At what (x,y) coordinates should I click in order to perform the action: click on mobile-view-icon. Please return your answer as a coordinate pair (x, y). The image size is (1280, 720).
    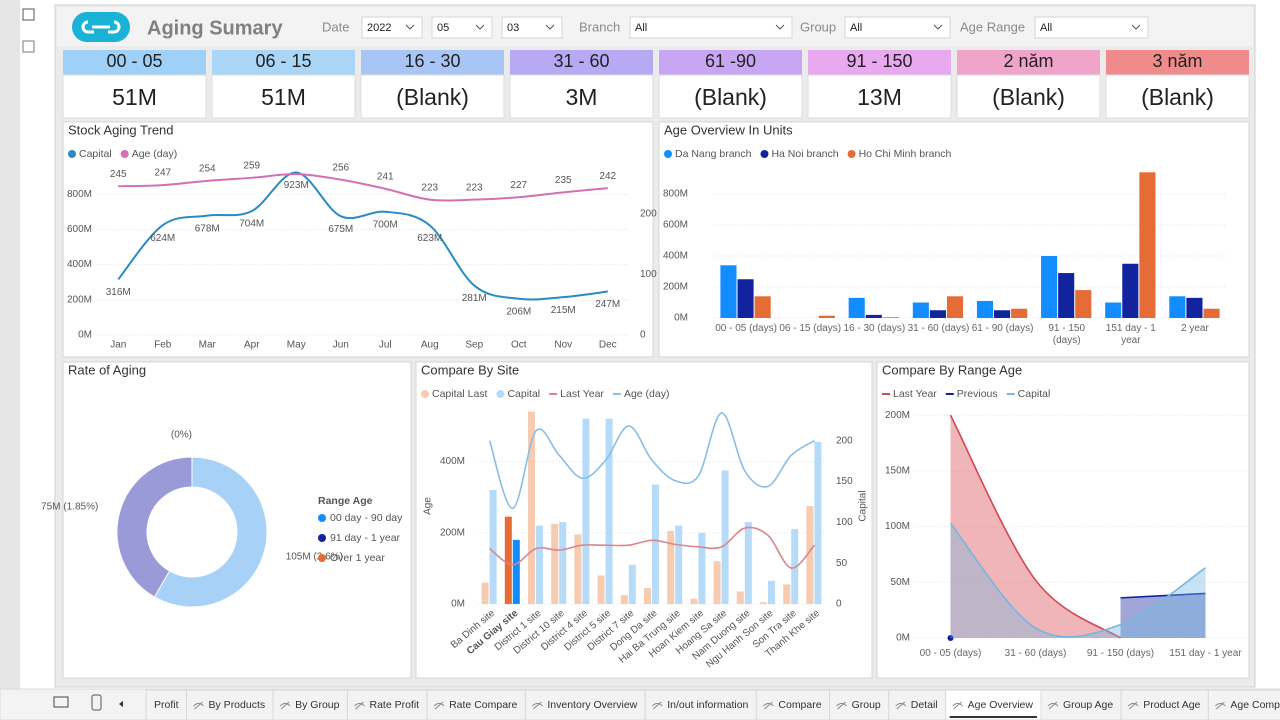
    Looking at the image, I should click on (96, 702).